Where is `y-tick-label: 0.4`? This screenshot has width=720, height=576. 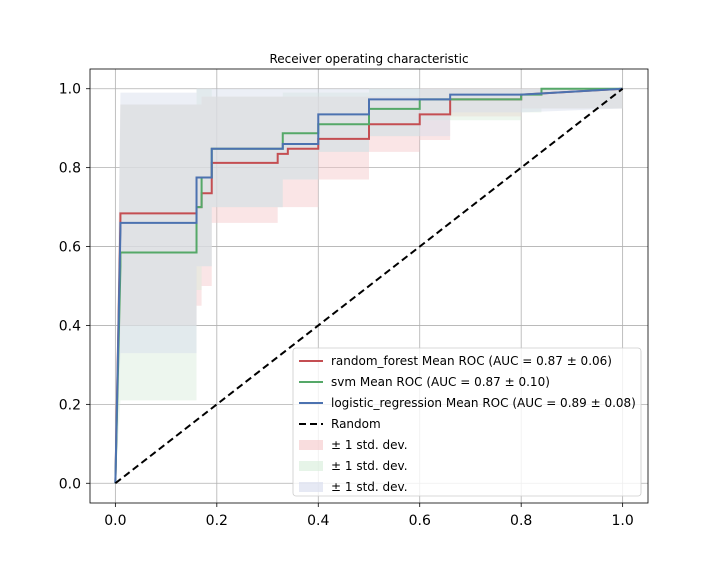 y-tick-label: 0.4 is located at coordinates (70, 326).